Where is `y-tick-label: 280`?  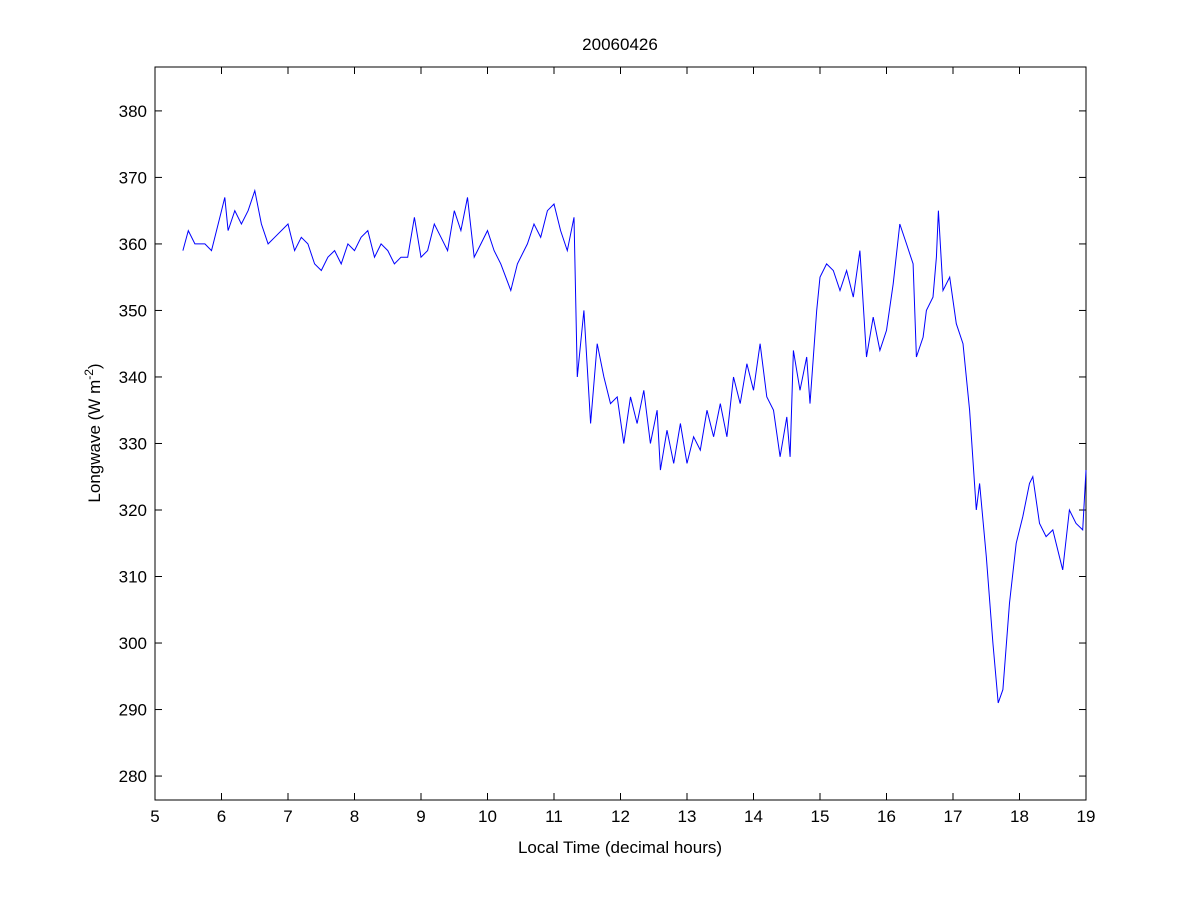
y-tick-label: 280 is located at coordinates (133, 776).